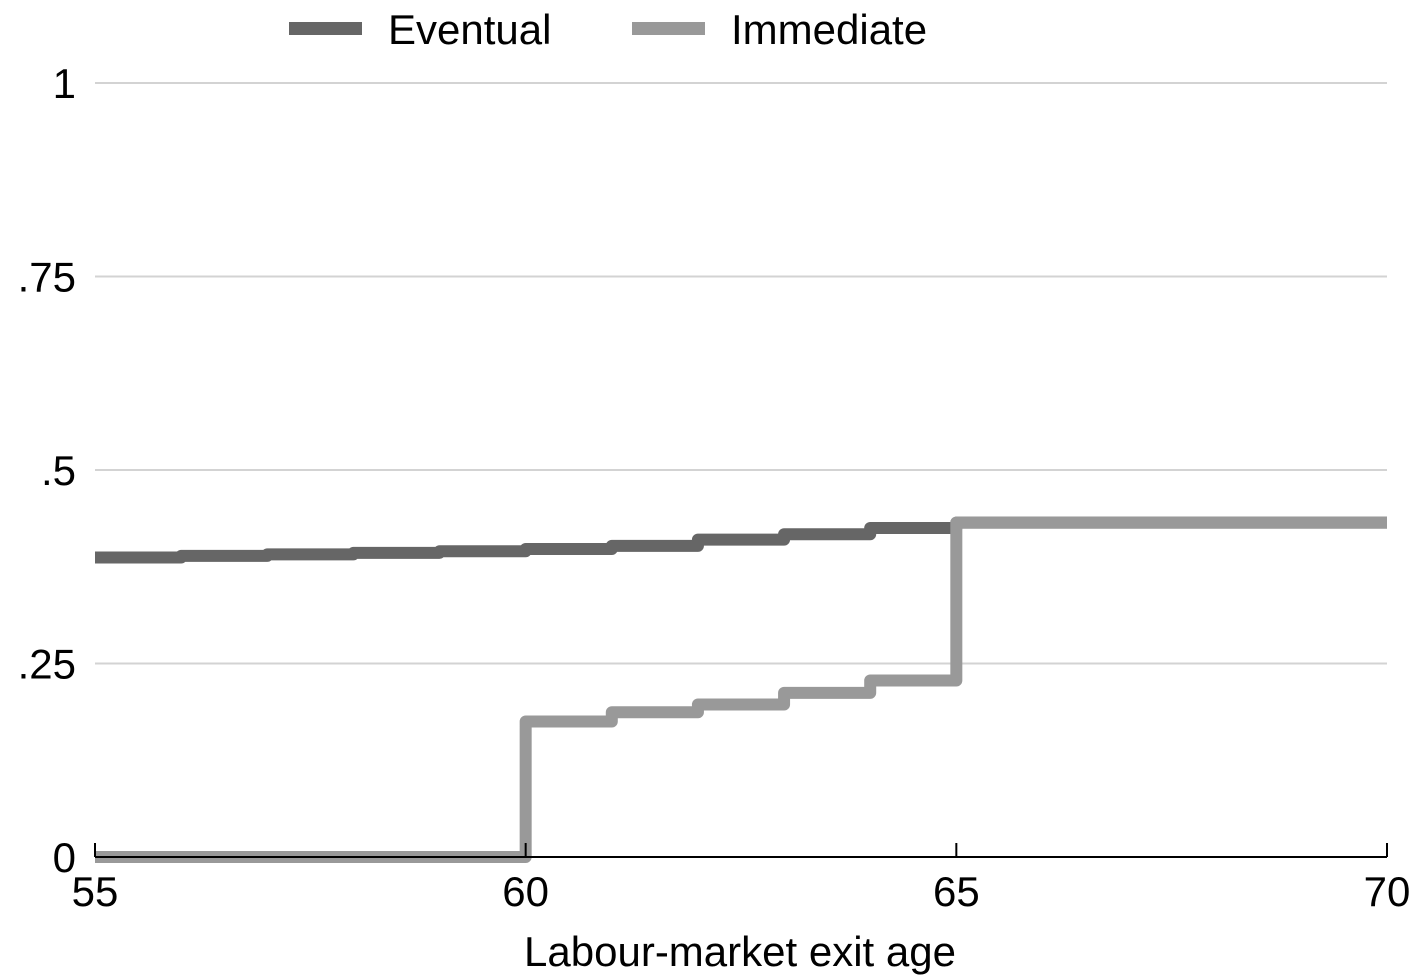 The width and height of the screenshot is (1419, 977). Describe the element at coordinates (741, 879) in the screenshot. I see `x-axis: 55 60 65 70` at that location.